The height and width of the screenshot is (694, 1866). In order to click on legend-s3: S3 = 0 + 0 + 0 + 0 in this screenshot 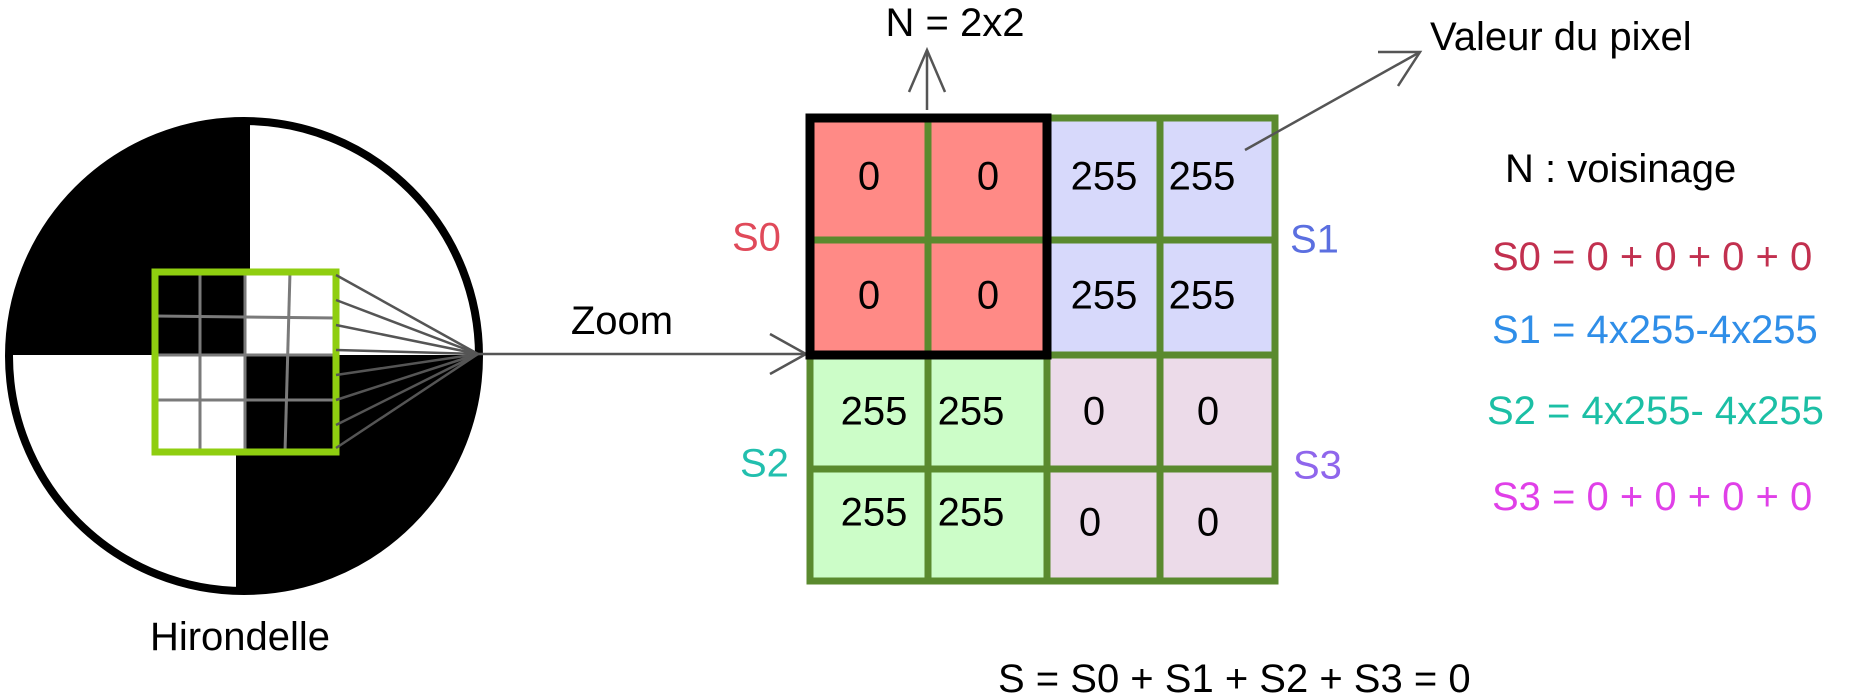, I will do `click(1652, 497)`.